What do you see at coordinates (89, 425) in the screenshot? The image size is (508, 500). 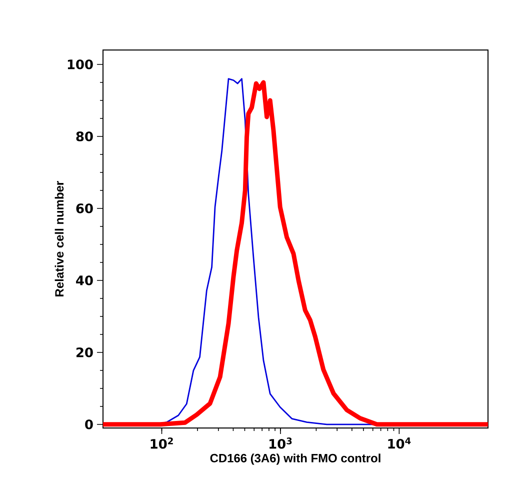 I see `y-tick-label: 0` at bounding box center [89, 425].